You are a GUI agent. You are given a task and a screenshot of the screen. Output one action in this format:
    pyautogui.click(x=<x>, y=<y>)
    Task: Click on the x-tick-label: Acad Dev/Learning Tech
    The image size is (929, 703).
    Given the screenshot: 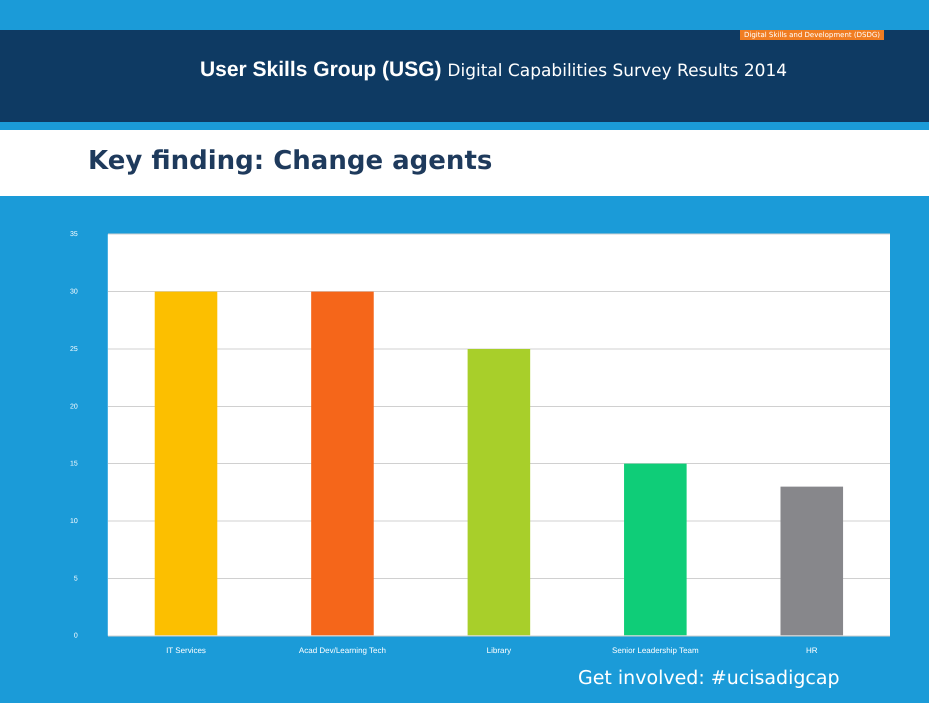 What is the action you would take?
    pyautogui.click(x=342, y=650)
    